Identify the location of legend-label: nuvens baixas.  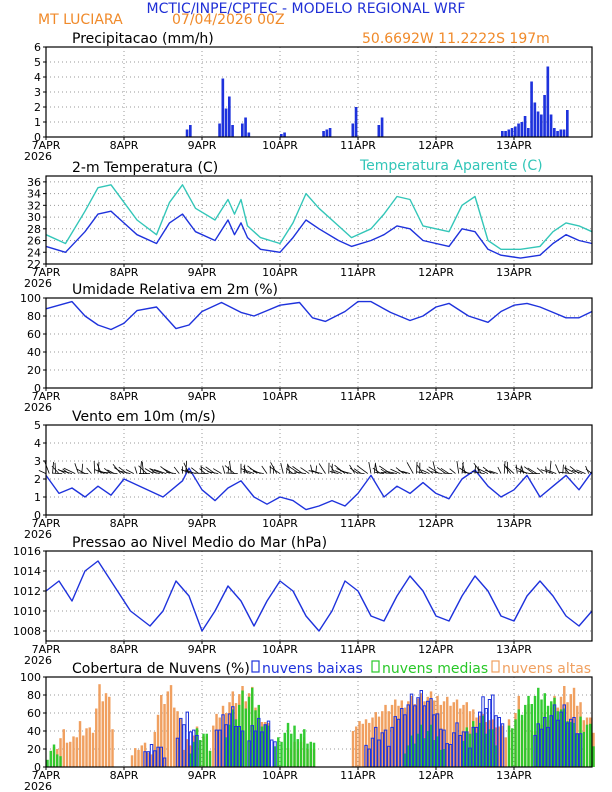
(312, 669).